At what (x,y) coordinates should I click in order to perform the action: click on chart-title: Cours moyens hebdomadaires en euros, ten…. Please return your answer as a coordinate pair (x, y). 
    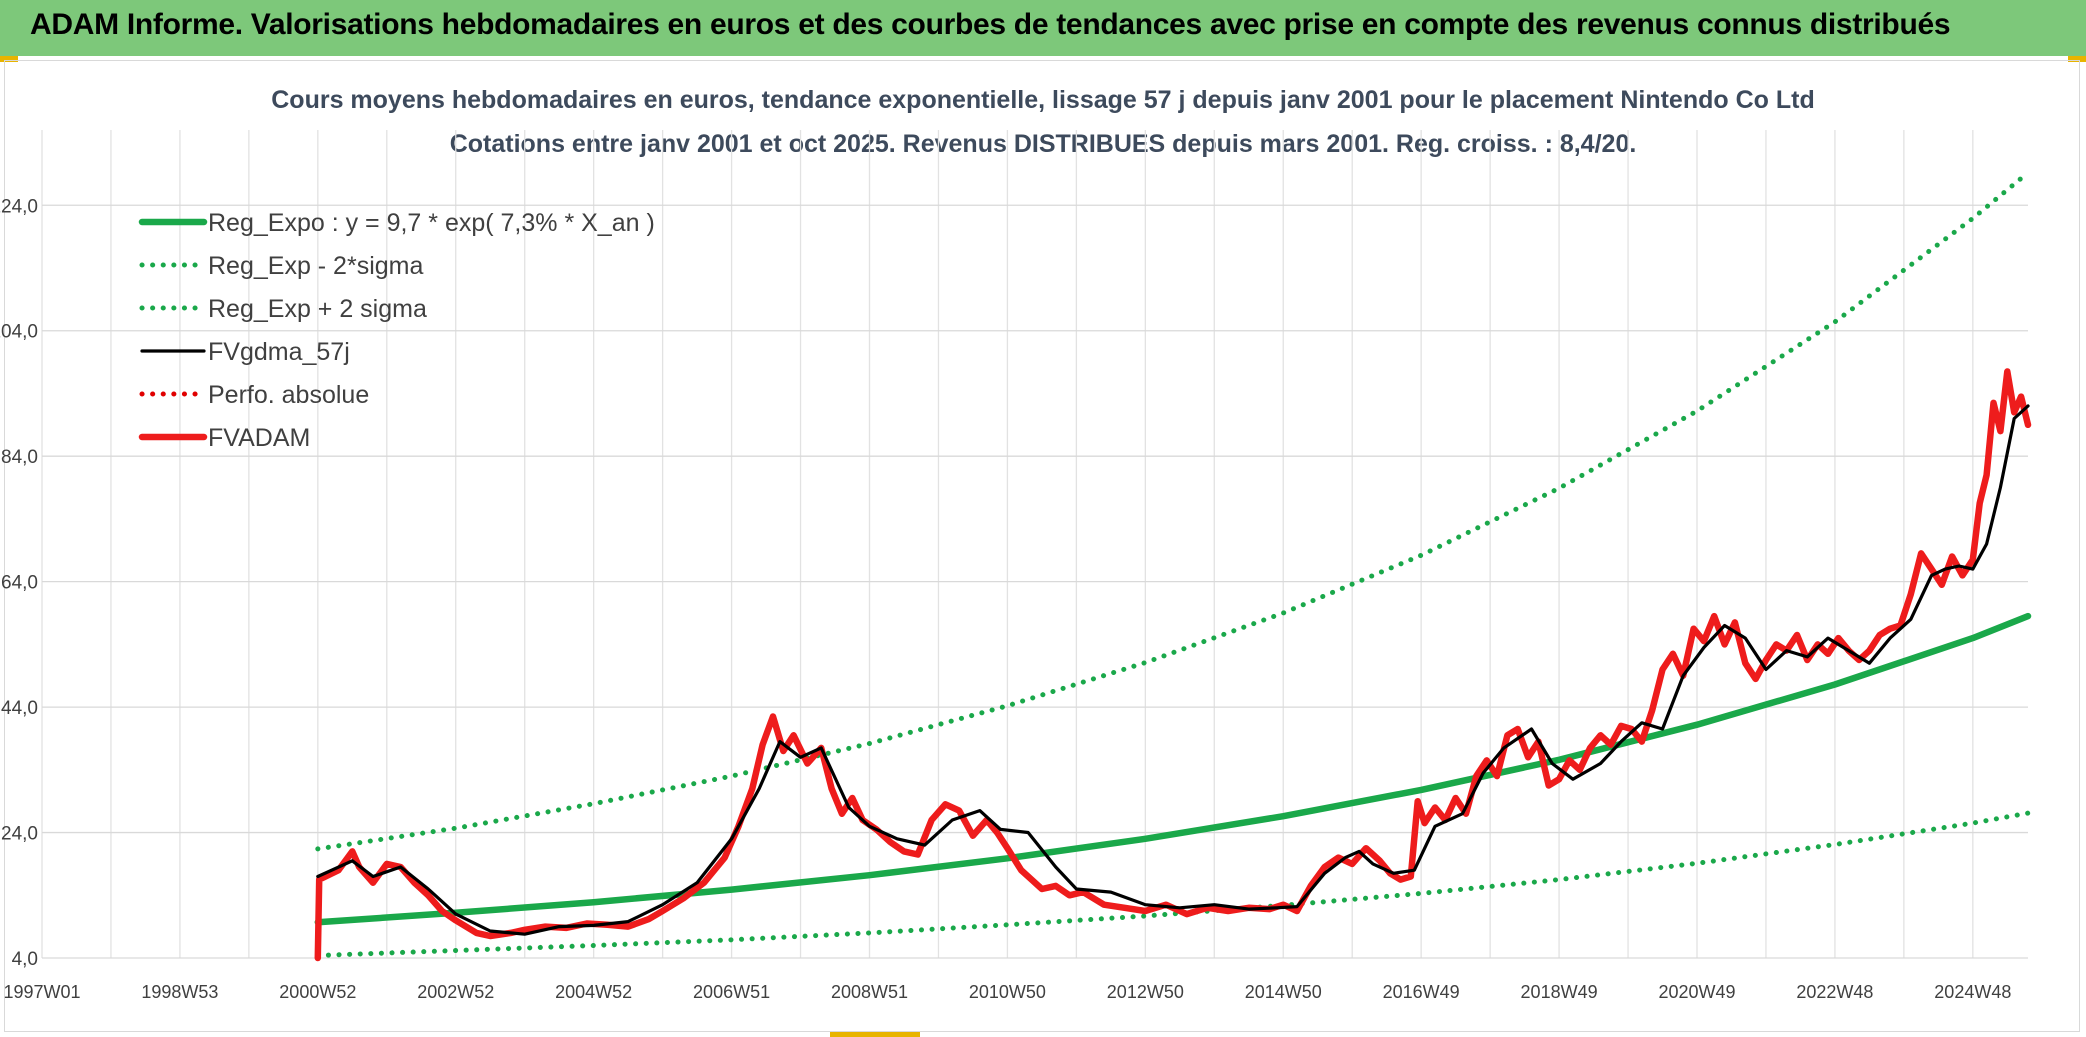
    Looking at the image, I should click on (1043, 100).